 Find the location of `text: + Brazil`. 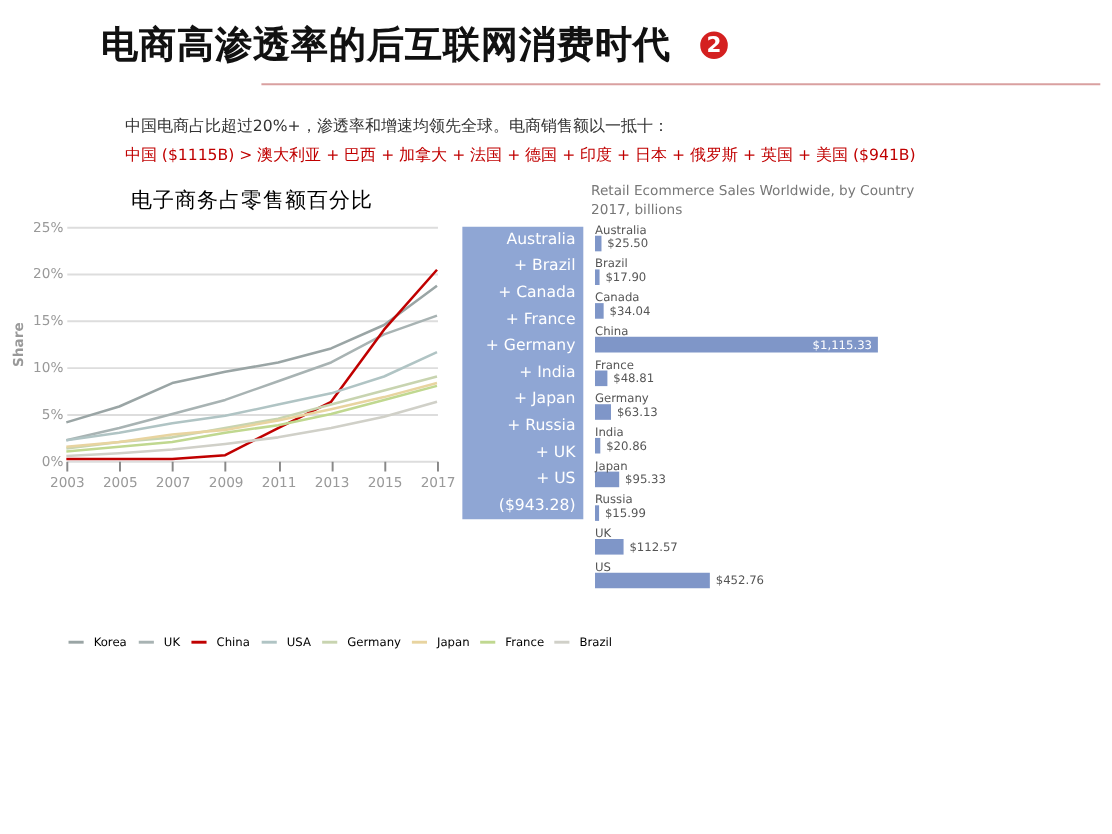

text: + Brazil is located at coordinates (544, 265).